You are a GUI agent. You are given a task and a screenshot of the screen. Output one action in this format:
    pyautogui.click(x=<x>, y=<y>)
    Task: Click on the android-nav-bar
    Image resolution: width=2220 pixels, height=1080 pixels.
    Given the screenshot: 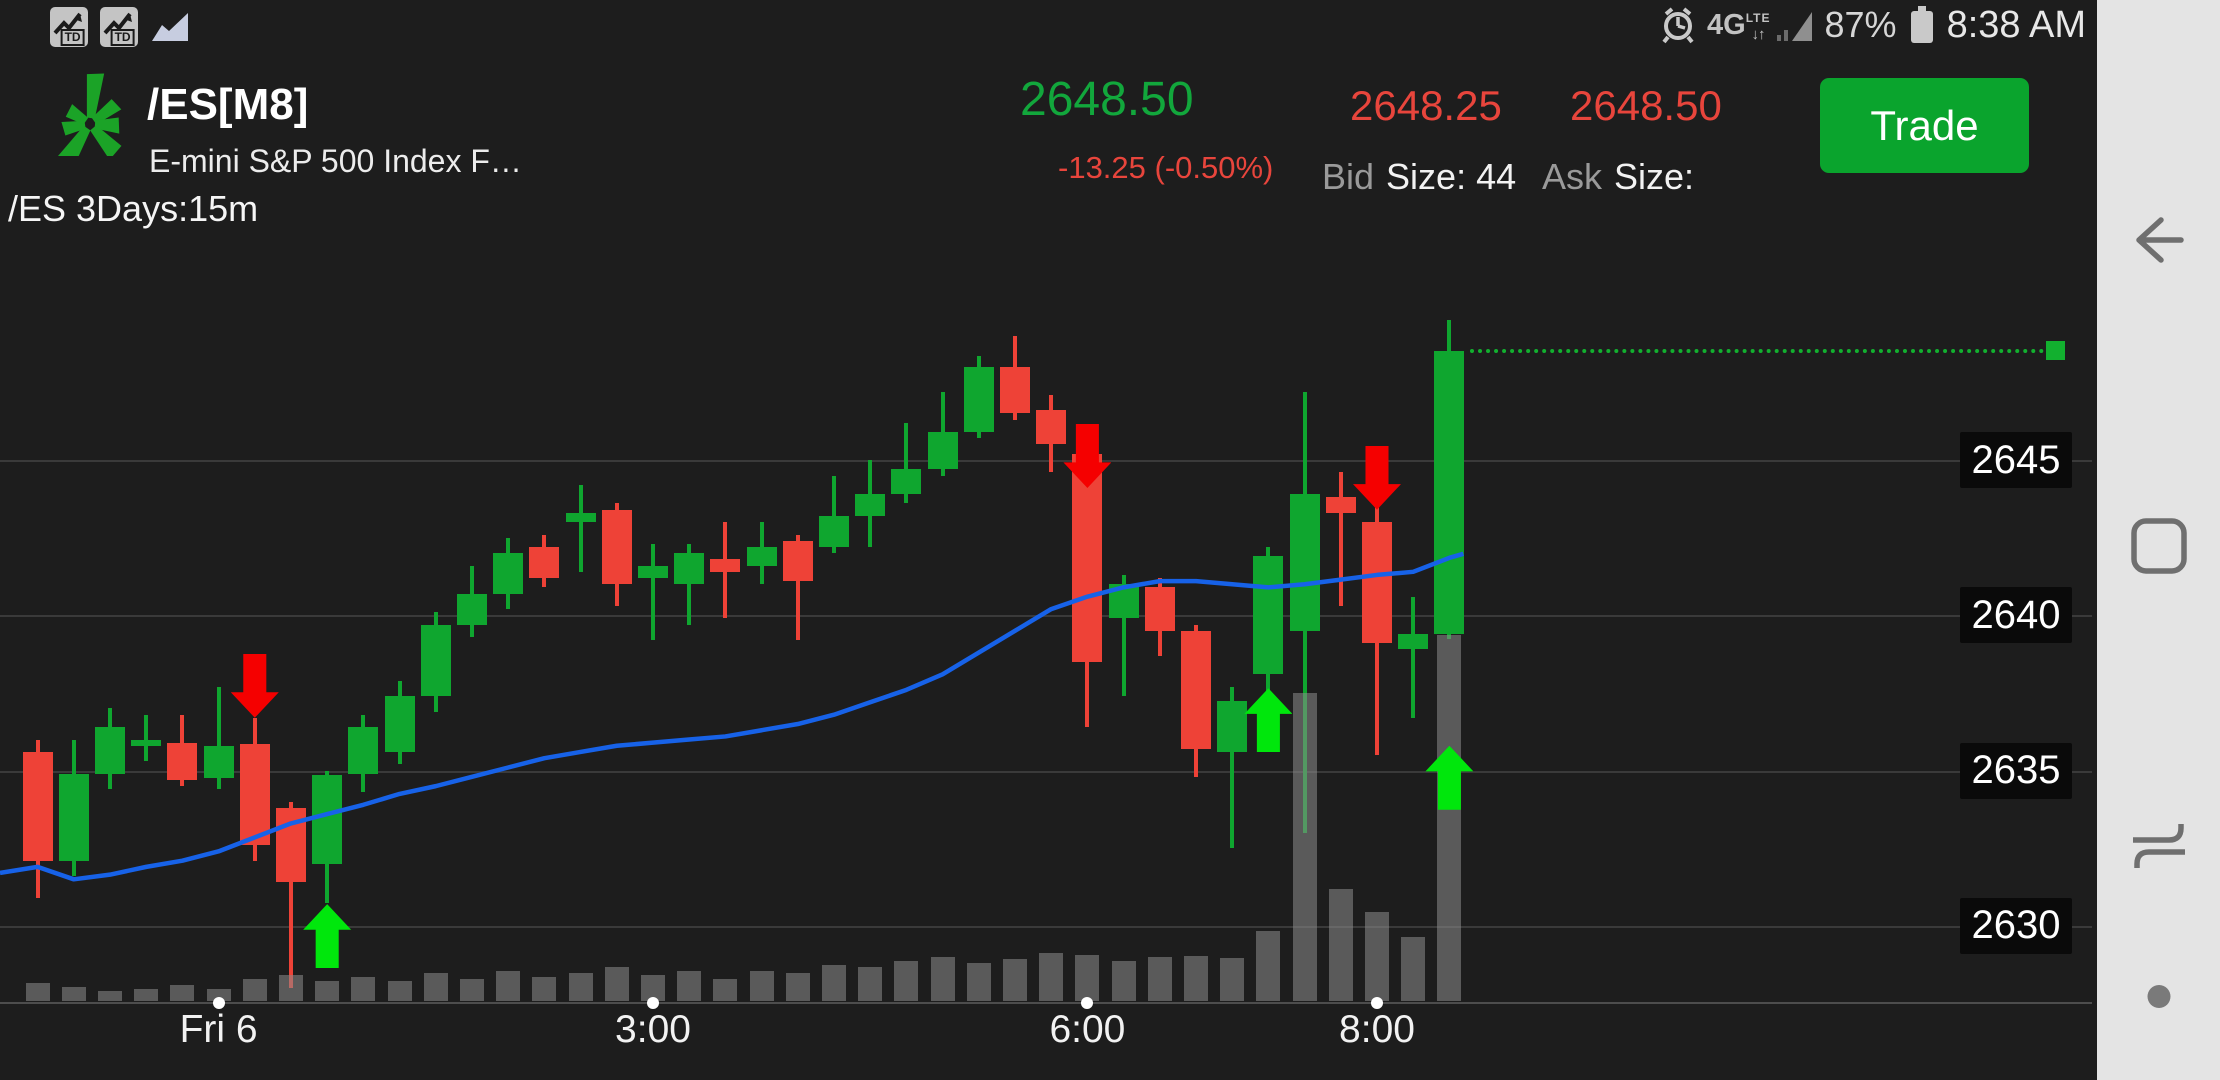 What is the action you would take?
    pyautogui.click(x=2158, y=540)
    